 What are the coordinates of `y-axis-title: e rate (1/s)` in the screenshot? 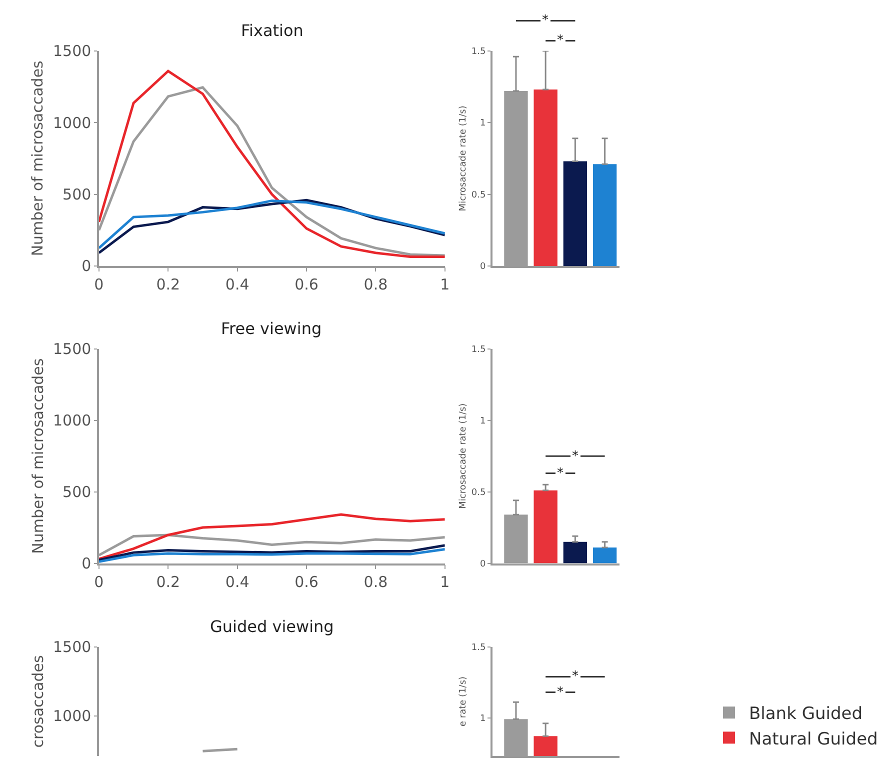 It's located at (463, 701).